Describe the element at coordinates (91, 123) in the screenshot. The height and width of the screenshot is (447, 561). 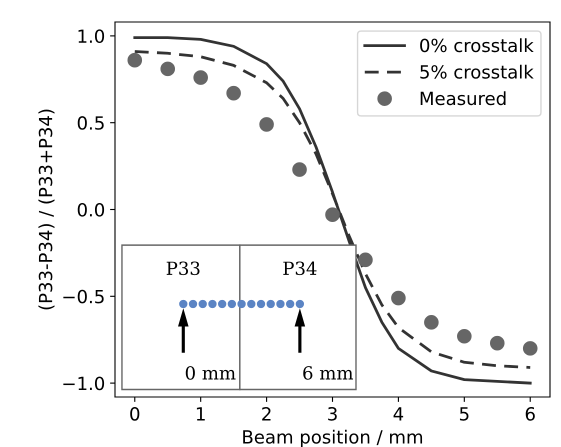
I see `y-tick-label: 0.5` at that location.